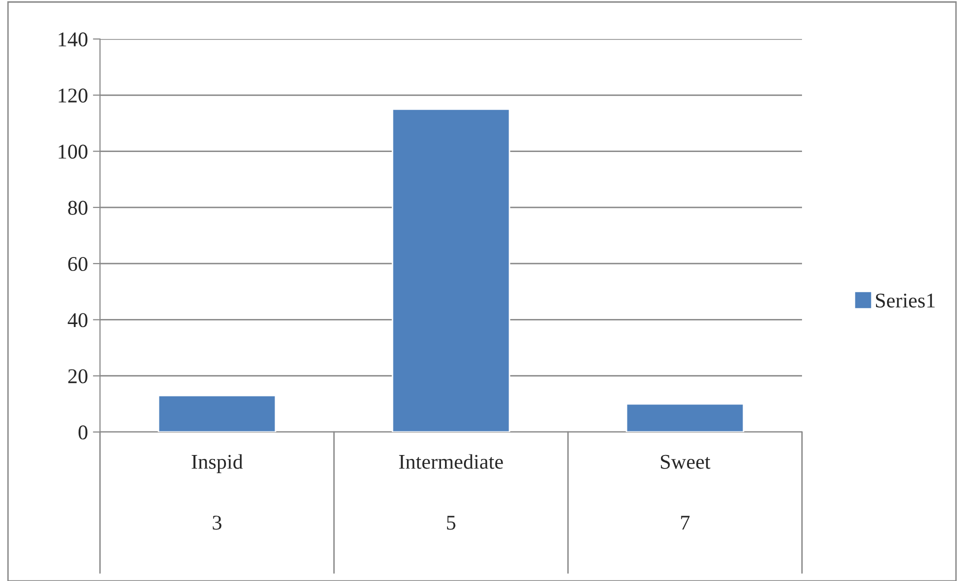  What do you see at coordinates (905, 301) in the screenshot?
I see `legend-label: Series1` at bounding box center [905, 301].